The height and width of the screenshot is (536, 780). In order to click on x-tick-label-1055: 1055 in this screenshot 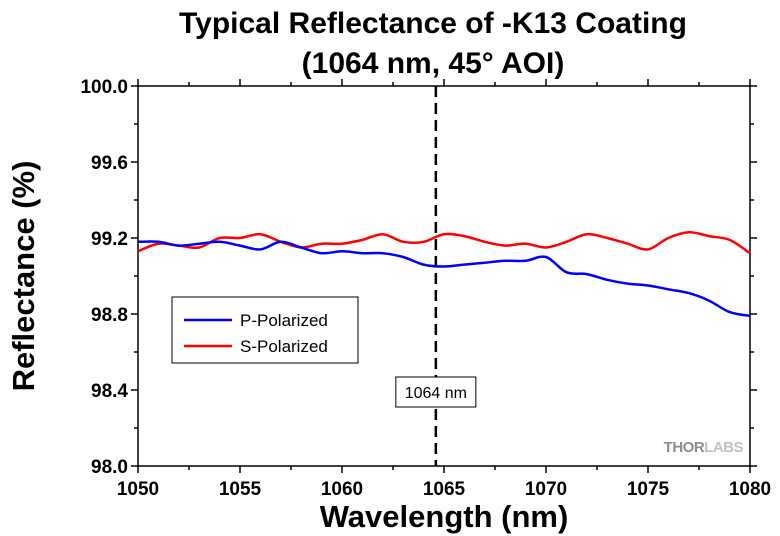, I will do `click(240, 489)`.